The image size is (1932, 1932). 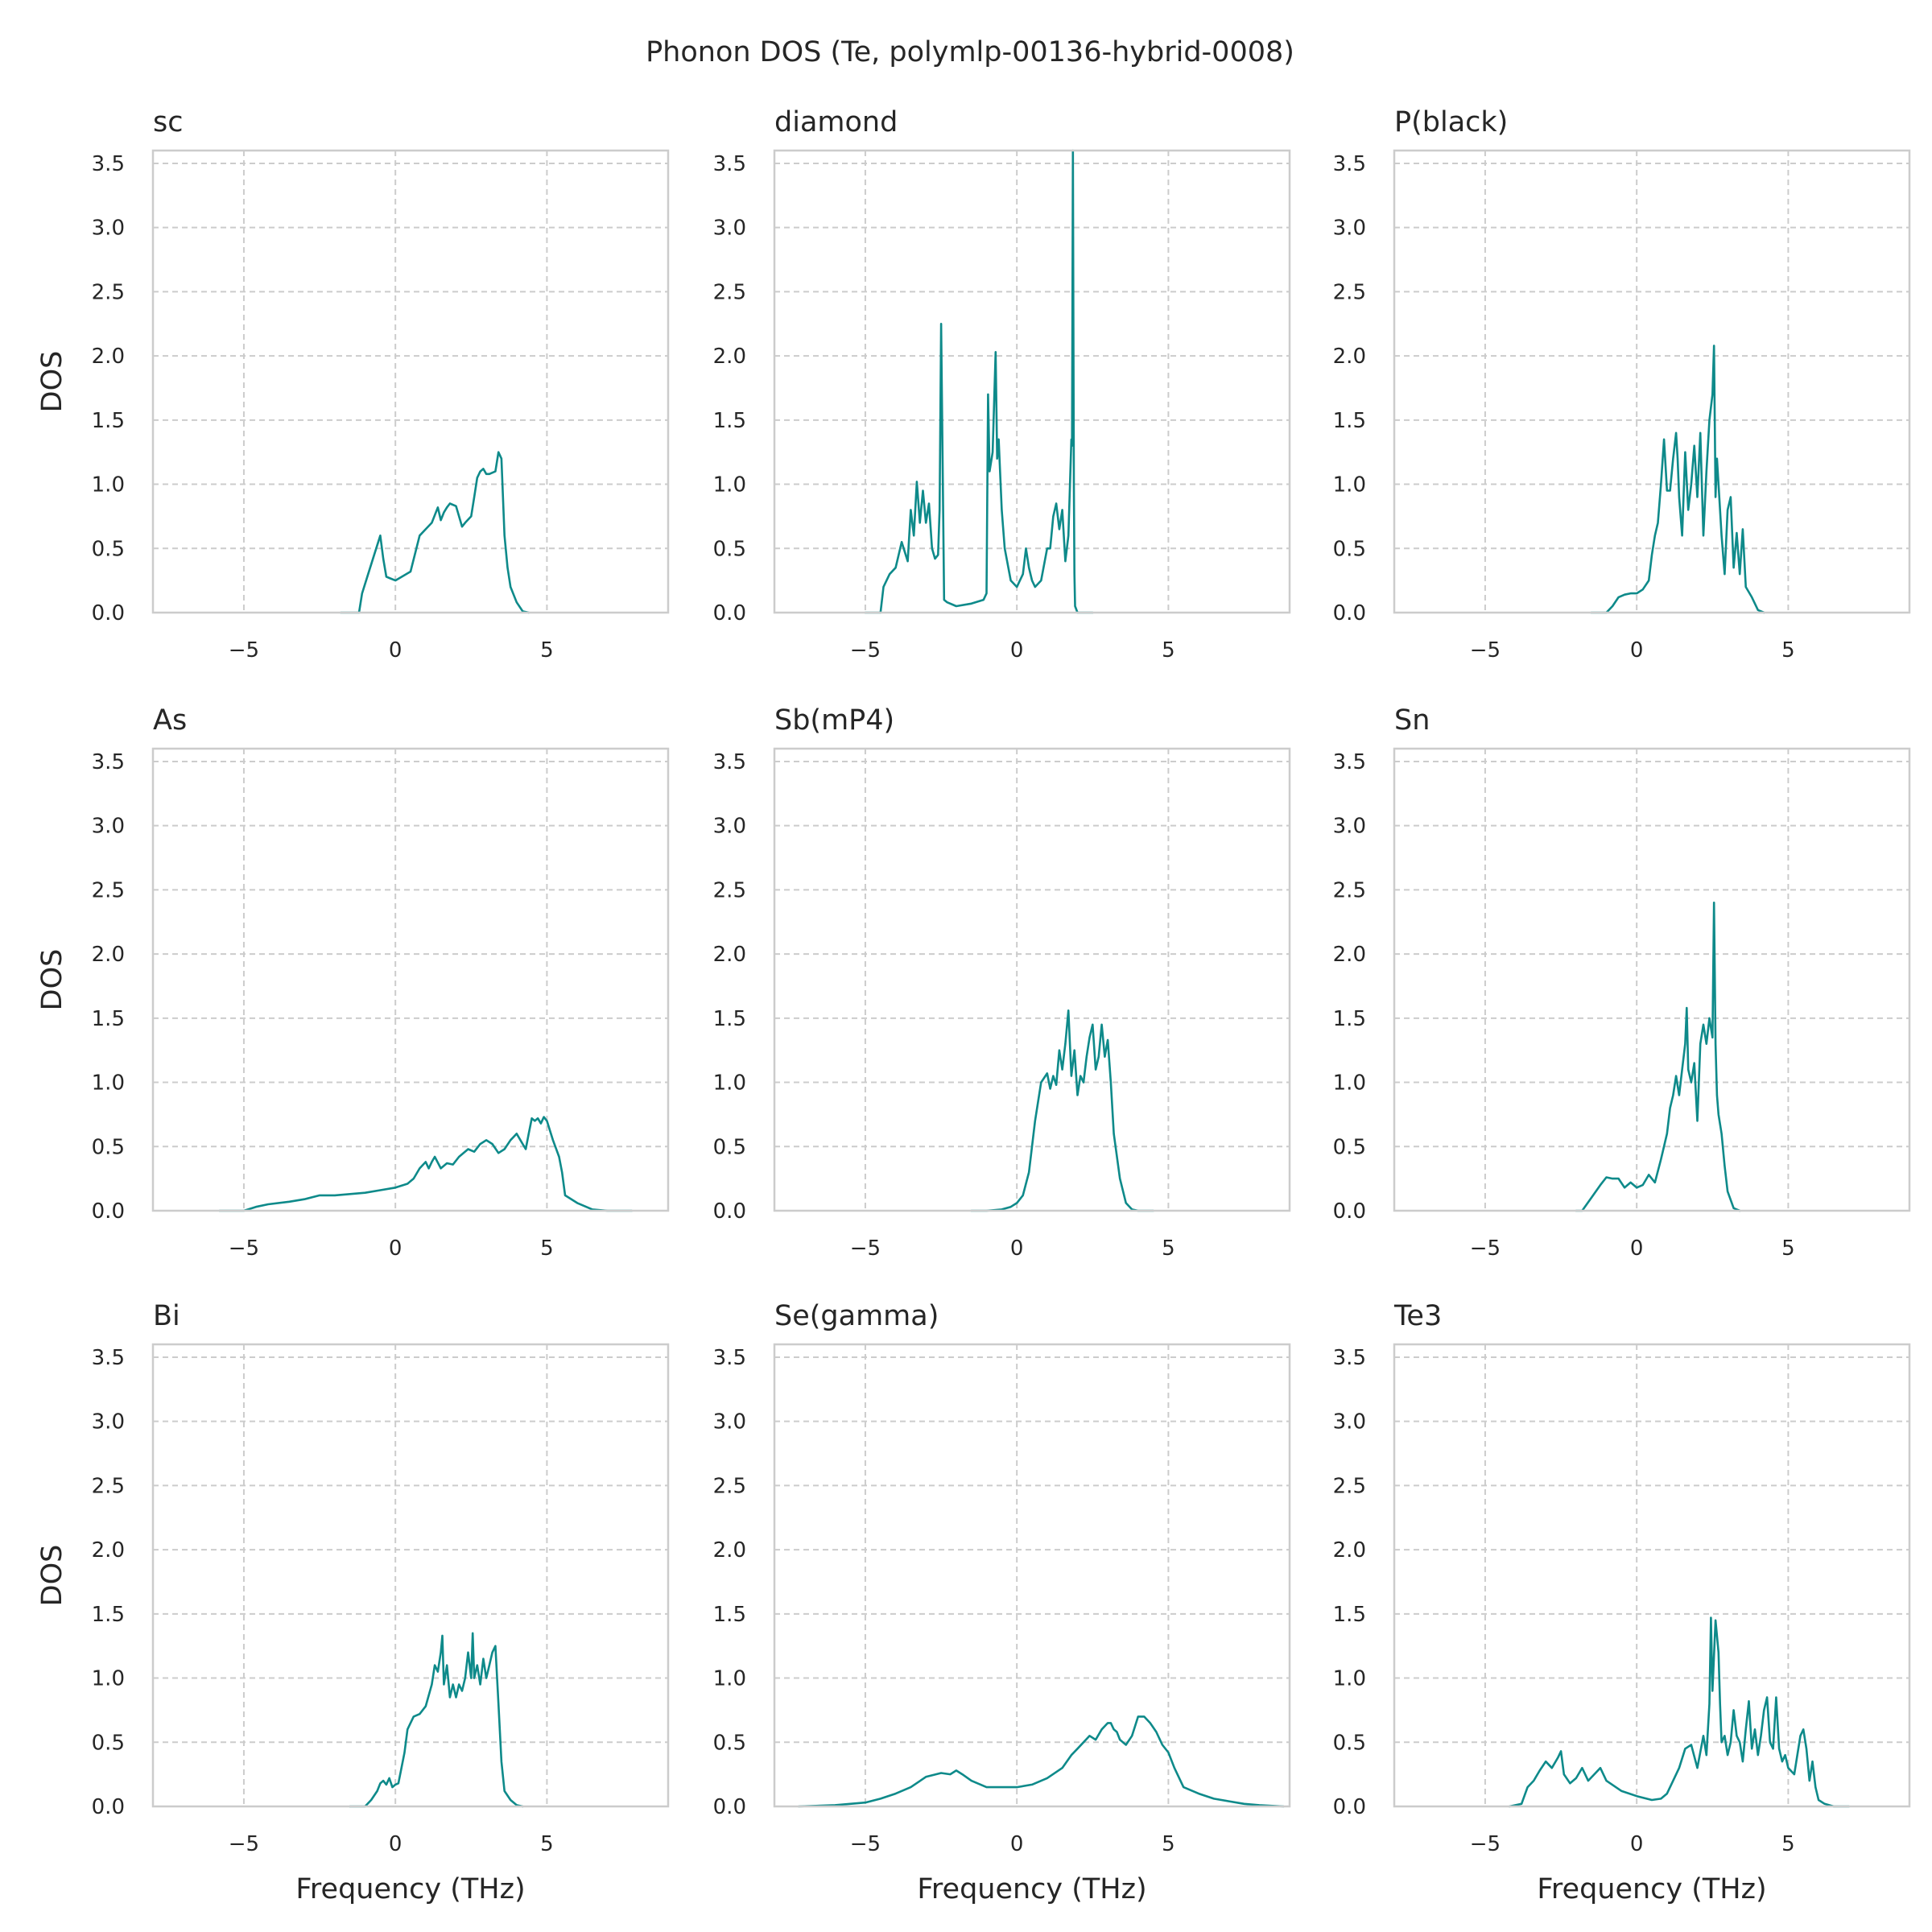 I want to click on panel-title: diamond, so click(x=836, y=122).